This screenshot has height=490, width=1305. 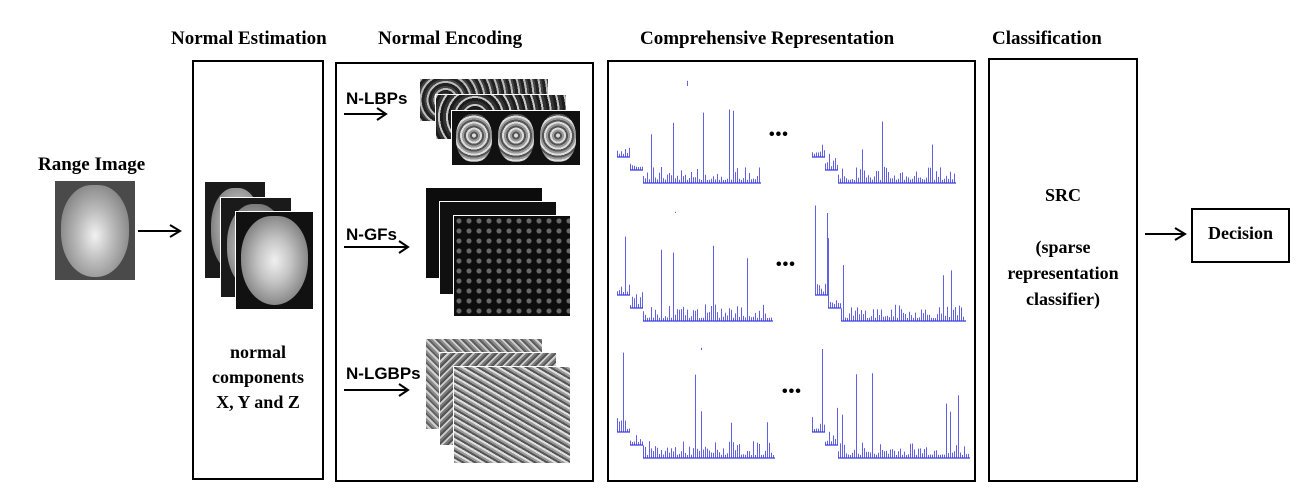 I want to click on nlgbp-maps, so click(x=498, y=401).